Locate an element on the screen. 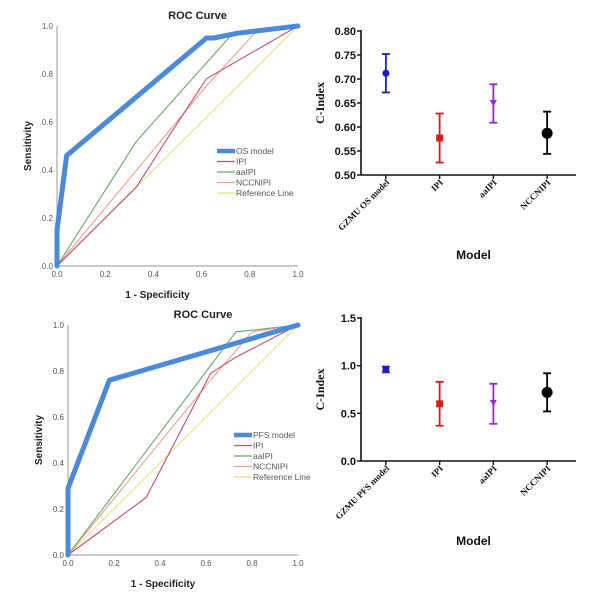 The width and height of the screenshot is (600, 600). legend-label: OS model is located at coordinates (255, 151).